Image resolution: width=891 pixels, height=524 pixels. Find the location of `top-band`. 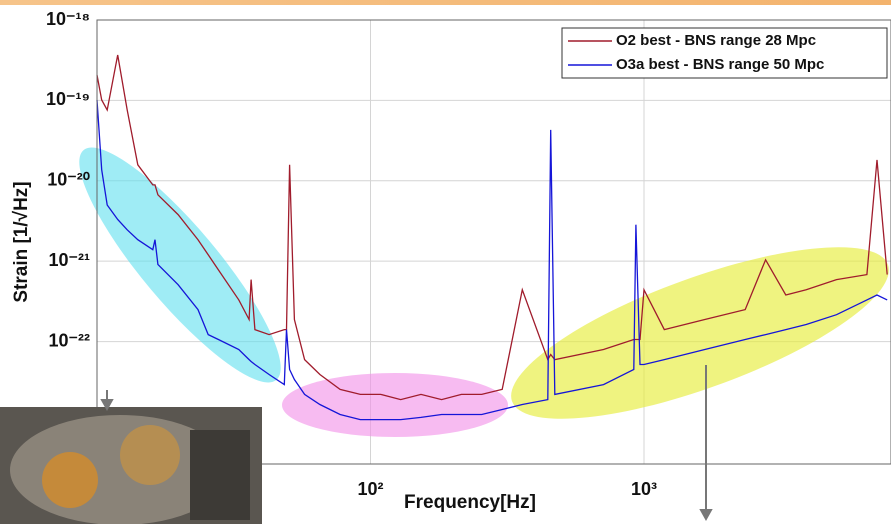

top-band is located at coordinates (445, 2).